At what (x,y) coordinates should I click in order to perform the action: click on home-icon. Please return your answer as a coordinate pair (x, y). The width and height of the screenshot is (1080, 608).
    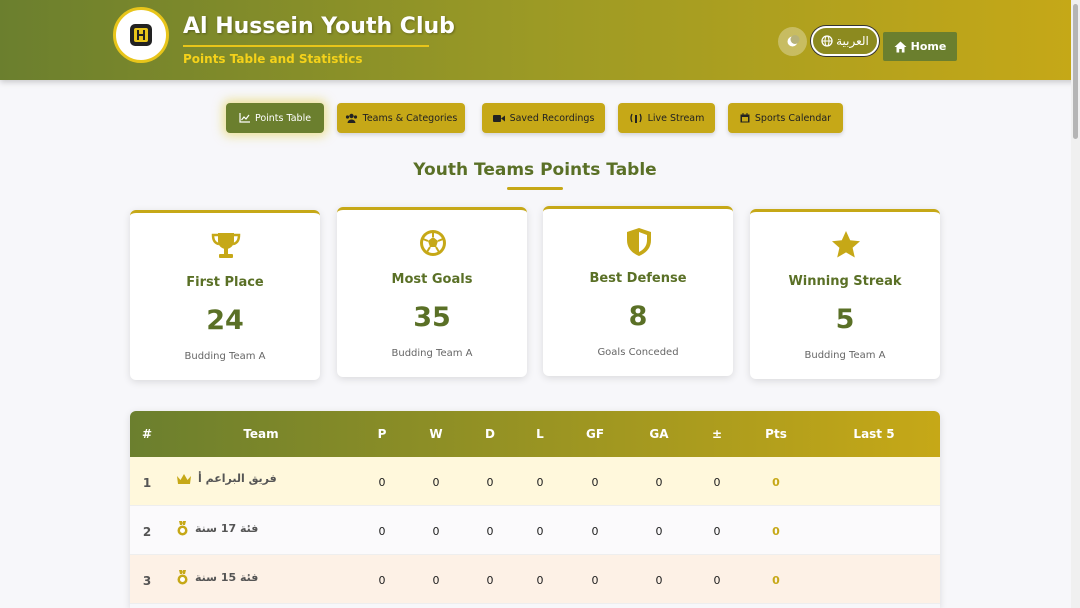
    Looking at the image, I should click on (900, 46).